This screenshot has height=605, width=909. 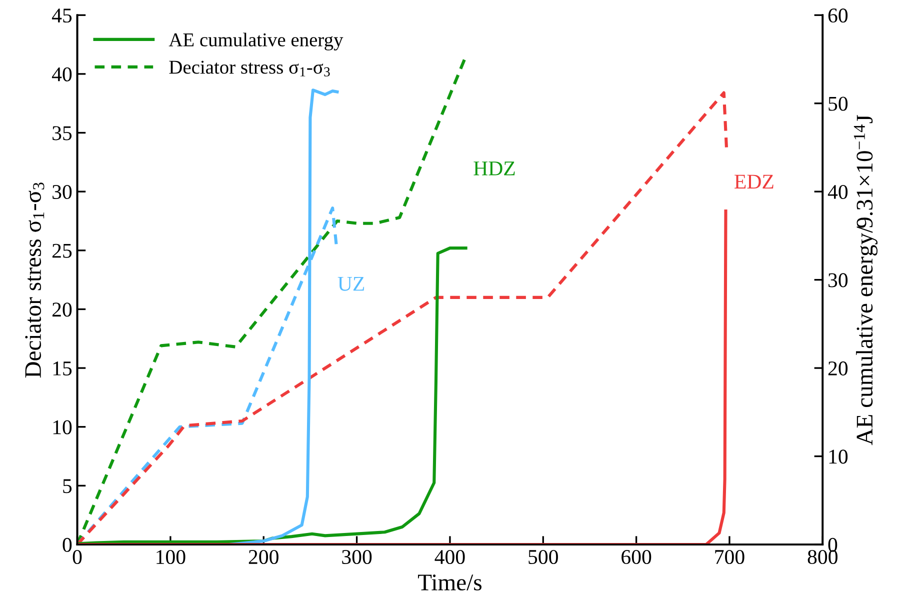 What do you see at coordinates (77, 557) in the screenshot?
I see `x-tick-label: 0` at bounding box center [77, 557].